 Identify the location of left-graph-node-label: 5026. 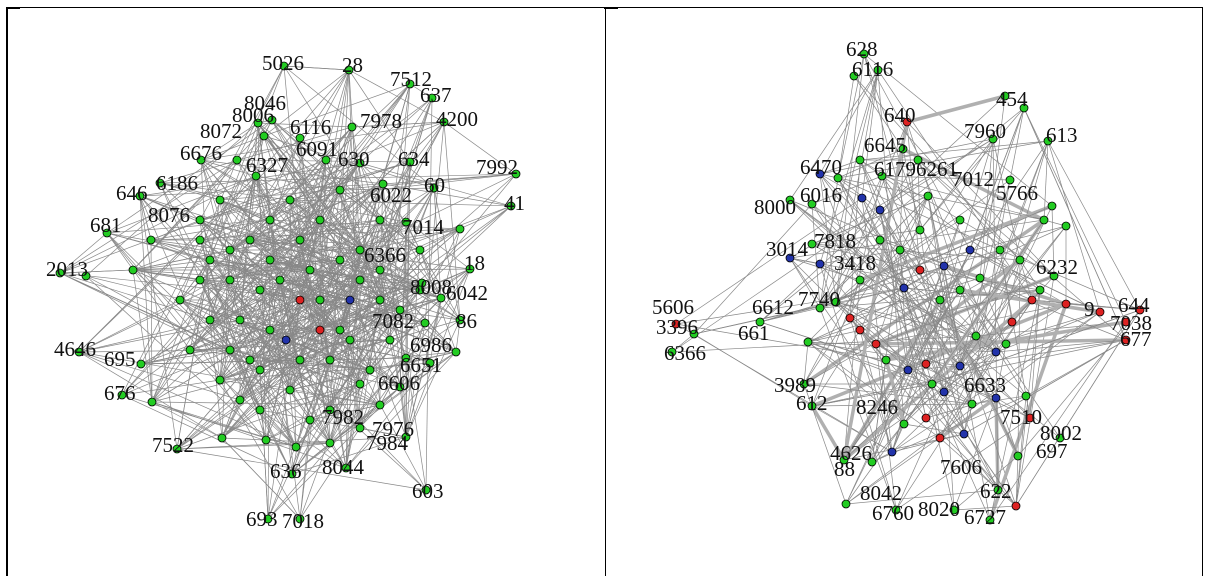
(283, 63).